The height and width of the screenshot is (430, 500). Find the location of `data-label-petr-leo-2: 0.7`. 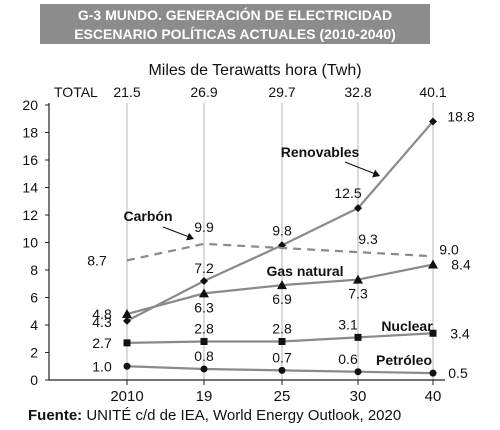

data-label-petr-leo-2: 0.7 is located at coordinates (282, 357).